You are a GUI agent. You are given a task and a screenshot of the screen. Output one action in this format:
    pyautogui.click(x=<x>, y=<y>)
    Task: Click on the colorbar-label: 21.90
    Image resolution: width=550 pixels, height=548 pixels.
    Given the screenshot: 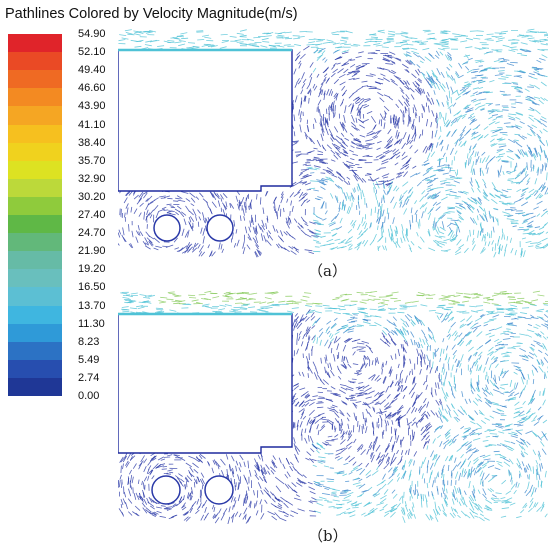 What is the action you would take?
    pyautogui.click(x=92, y=251)
    